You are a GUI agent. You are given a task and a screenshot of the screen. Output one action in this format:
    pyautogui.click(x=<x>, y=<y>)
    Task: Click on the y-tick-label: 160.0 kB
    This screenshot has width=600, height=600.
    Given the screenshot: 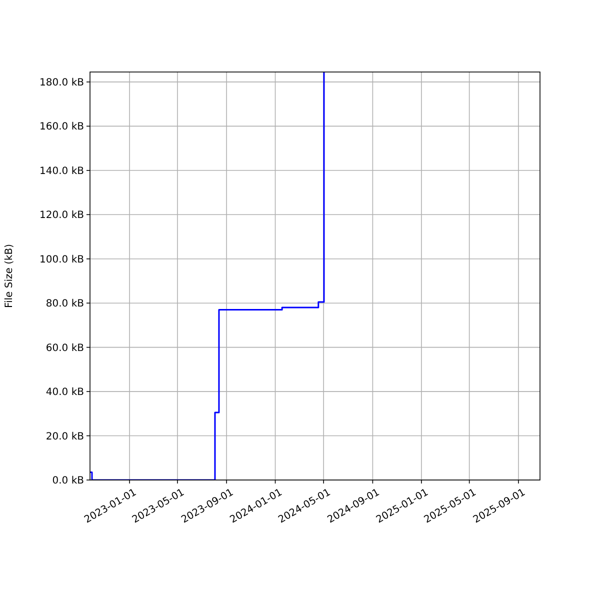 What is the action you would take?
    pyautogui.click(x=62, y=127)
    